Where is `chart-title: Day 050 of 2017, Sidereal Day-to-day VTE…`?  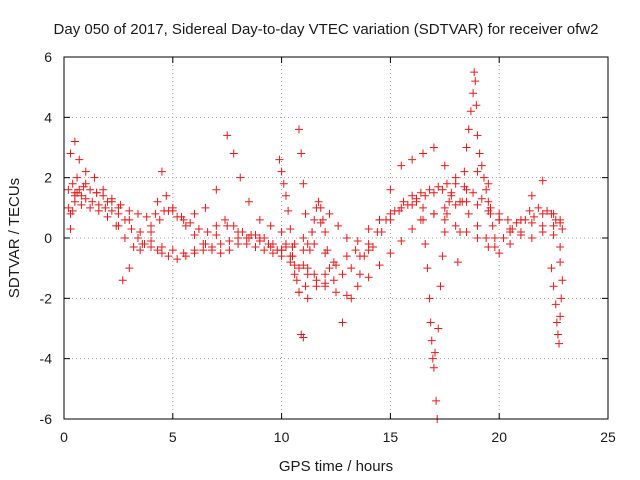
chart-title: Day 050 of 2017, Sidereal Day-to-day VTE… is located at coordinates (326, 29).